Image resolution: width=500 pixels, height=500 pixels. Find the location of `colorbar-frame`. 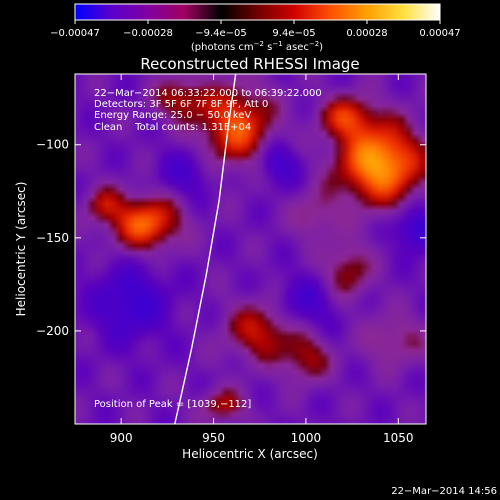

colorbar-frame is located at coordinates (257, 12).